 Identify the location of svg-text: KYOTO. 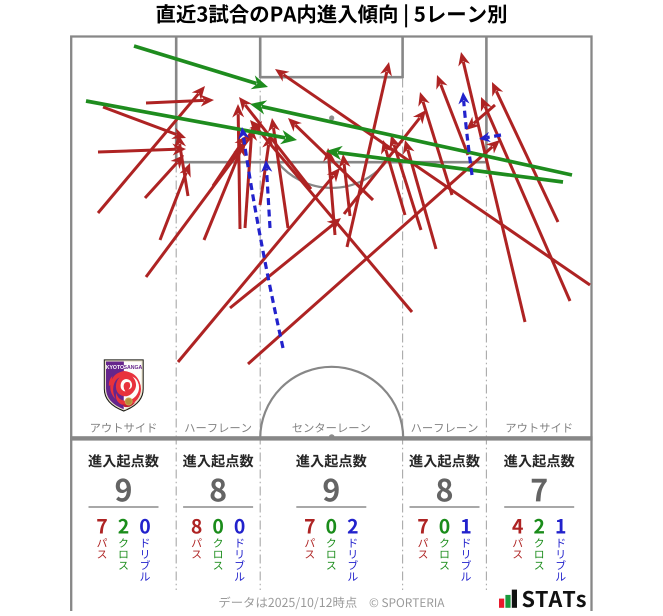
(115, 368).